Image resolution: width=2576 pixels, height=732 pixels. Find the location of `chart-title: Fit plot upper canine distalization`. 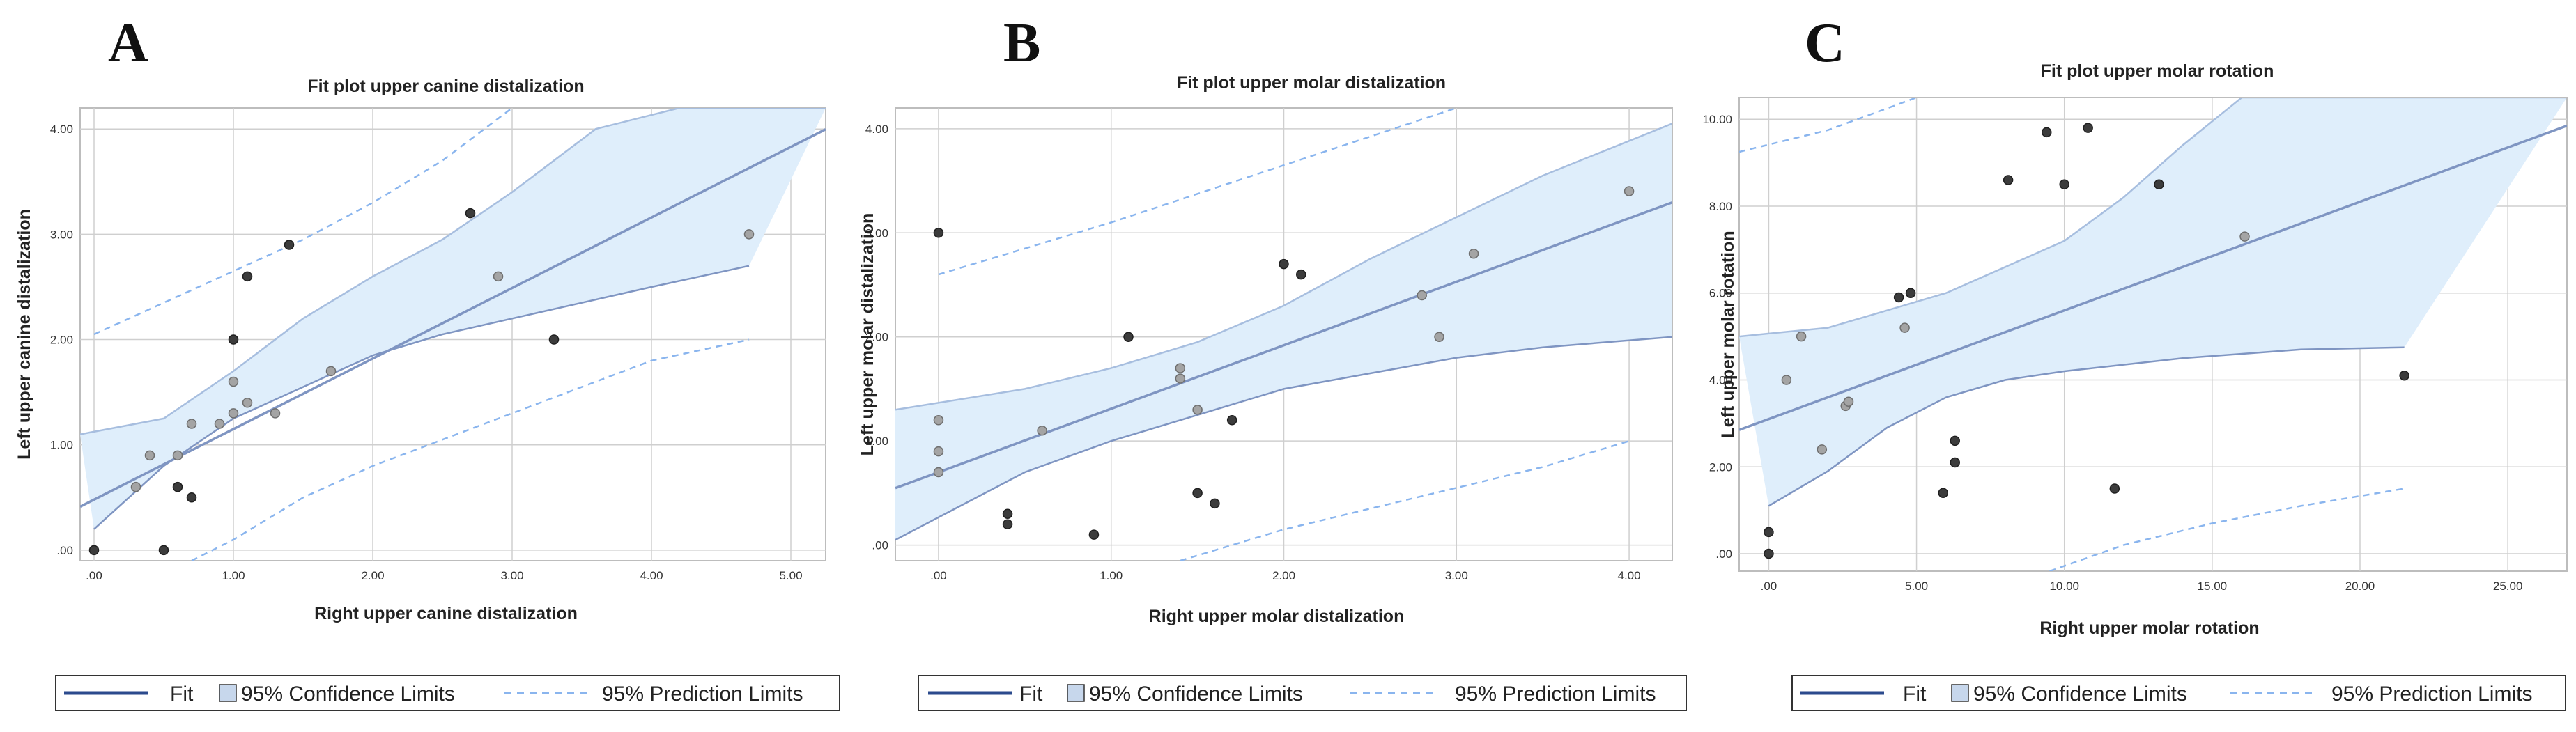

chart-title: Fit plot upper canine distalization is located at coordinates (446, 86).